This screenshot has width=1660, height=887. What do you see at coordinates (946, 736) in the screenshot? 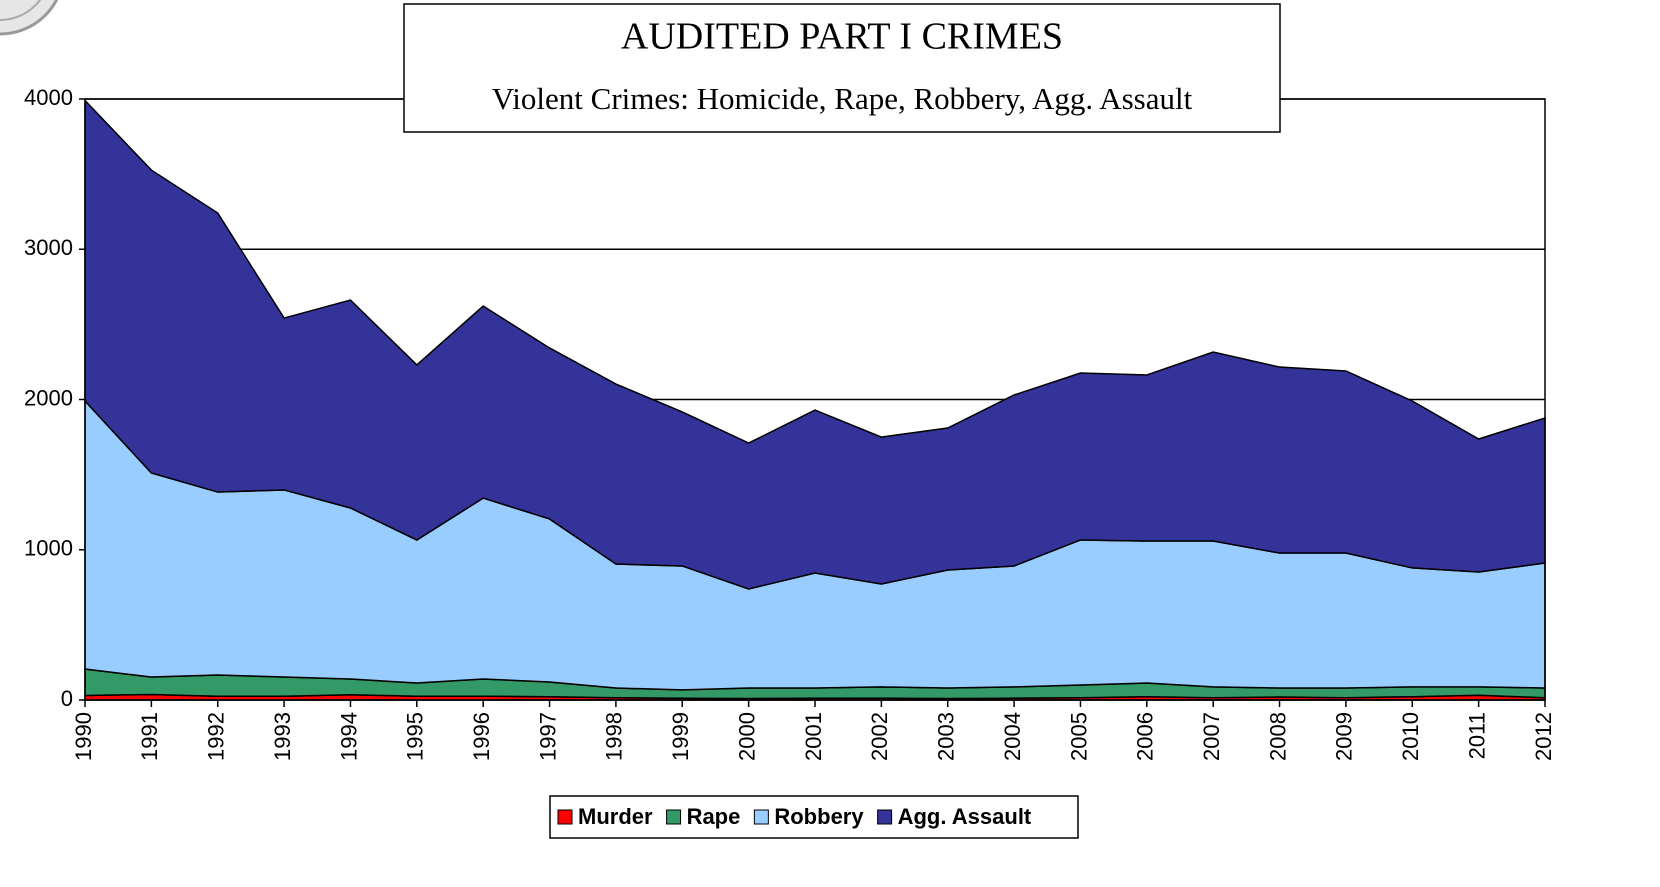
I see `x-tick-label: 2003` at bounding box center [946, 736].